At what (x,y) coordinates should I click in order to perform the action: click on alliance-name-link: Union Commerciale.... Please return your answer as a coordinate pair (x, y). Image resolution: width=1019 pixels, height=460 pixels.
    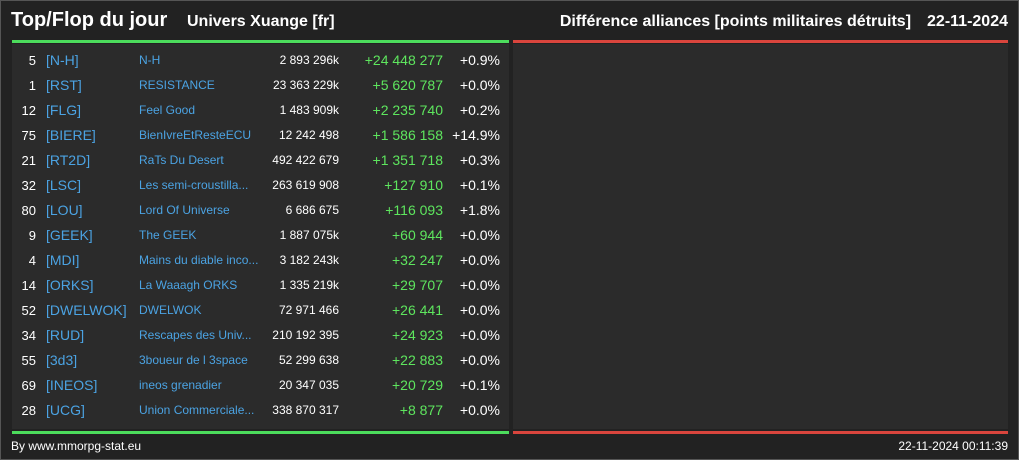
    Looking at the image, I should click on (197, 410).